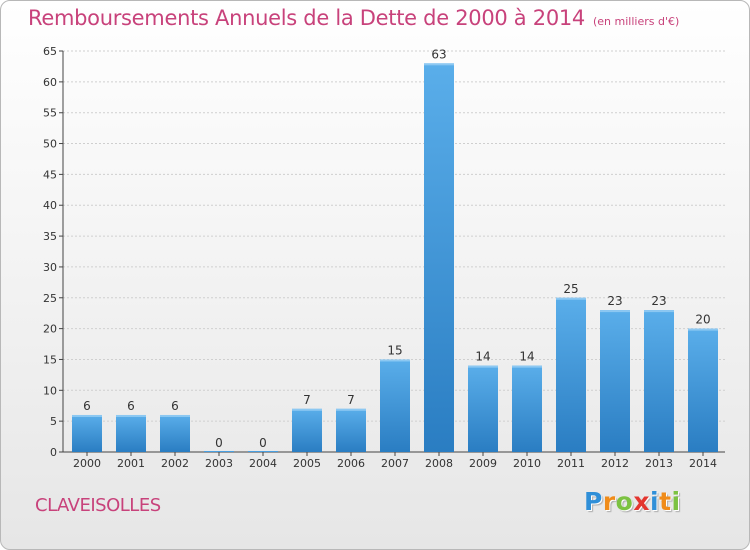  What do you see at coordinates (175, 463) in the screenshot?
I see `x-tick-label: 2002` at bounding box center [175, 463].